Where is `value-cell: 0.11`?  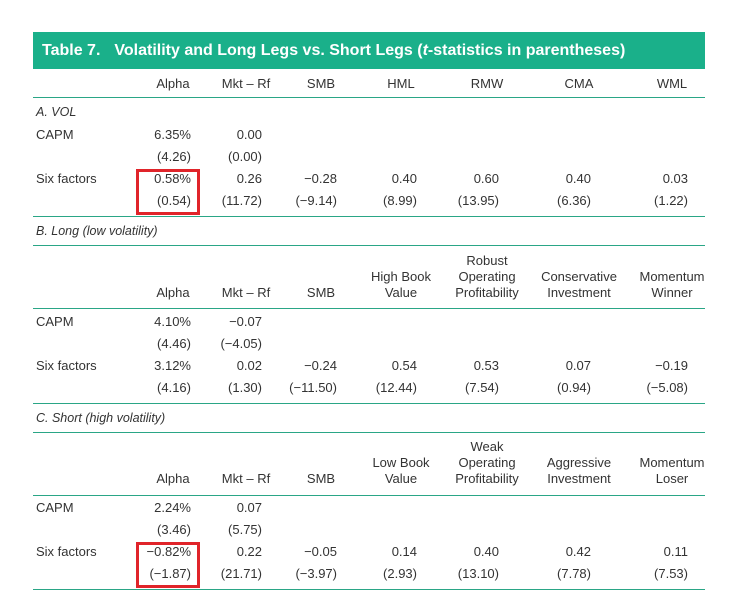 value-cell: 0.11 is located at coordinates (675, 551).